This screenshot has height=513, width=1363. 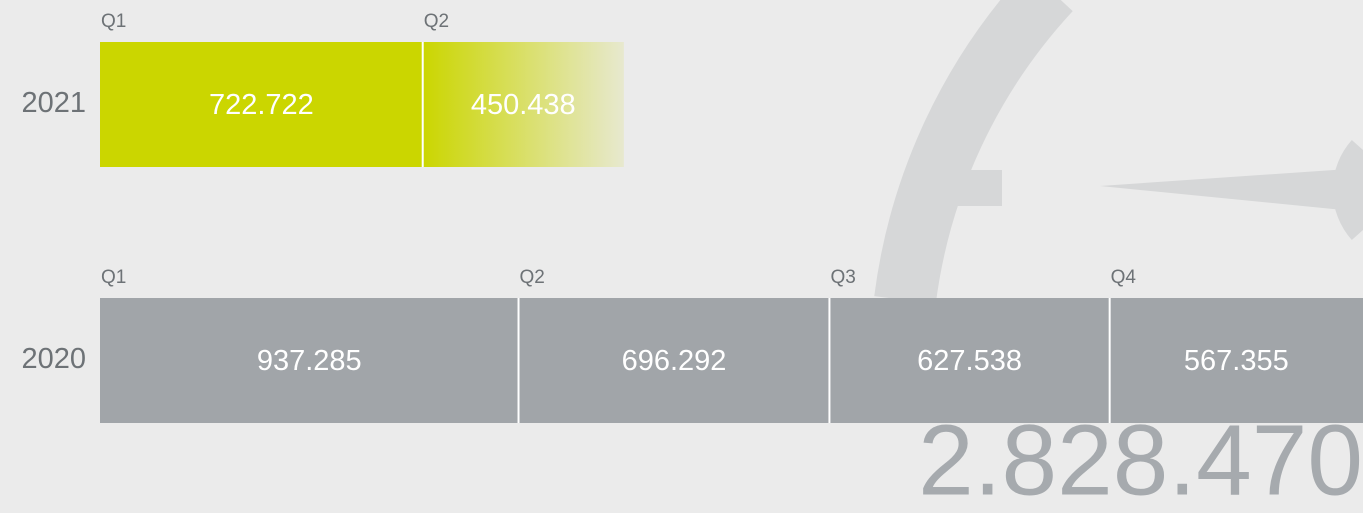 I want to click on total-value: 2.828.470, so click(x=1140, y=458).